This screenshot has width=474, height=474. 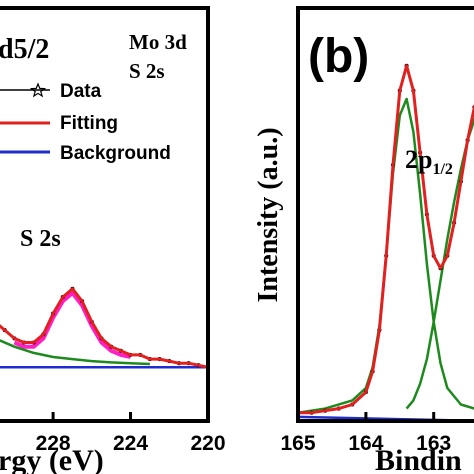 I want to click on panel-a-series-s-2s, so click(x=72, y=325).